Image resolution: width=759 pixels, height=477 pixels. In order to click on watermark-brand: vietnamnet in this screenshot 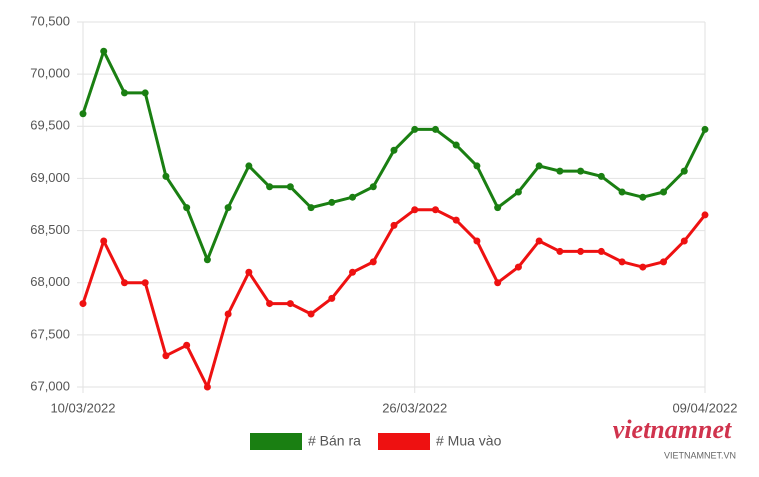, I will do `click(672, 429)`.